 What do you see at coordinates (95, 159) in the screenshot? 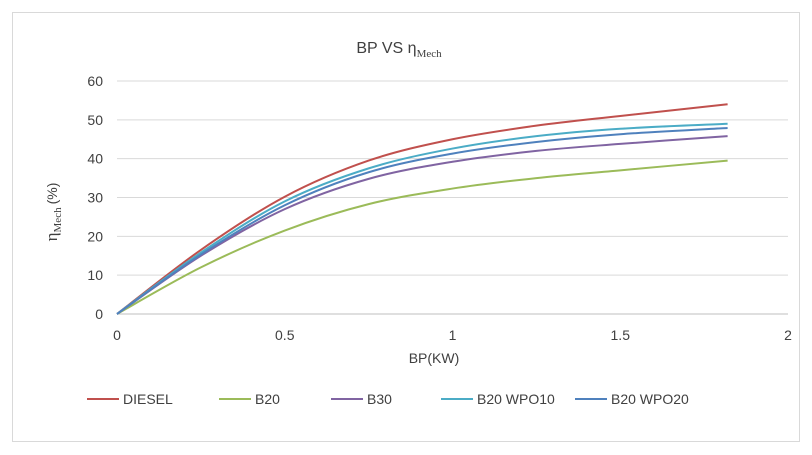
I see `y-tick-label: 40` at bounding box center [95, 159].